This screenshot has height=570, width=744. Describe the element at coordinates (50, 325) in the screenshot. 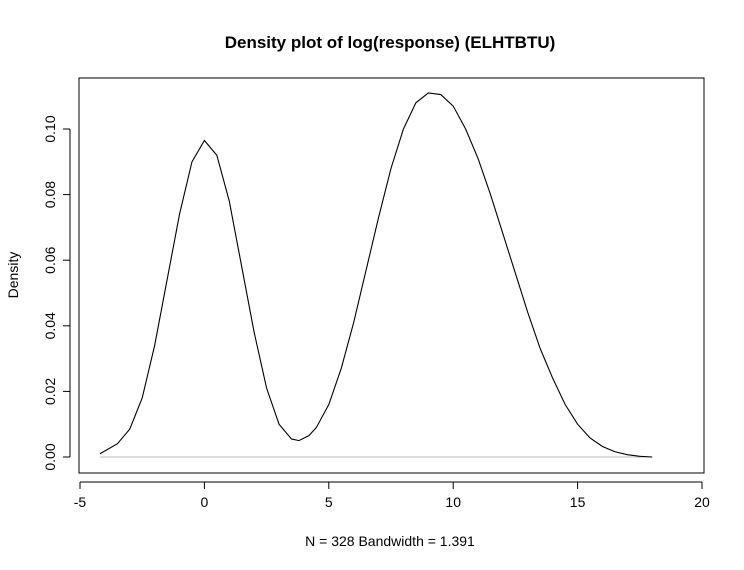

I see `y-tick-label: 0.04` at that location.